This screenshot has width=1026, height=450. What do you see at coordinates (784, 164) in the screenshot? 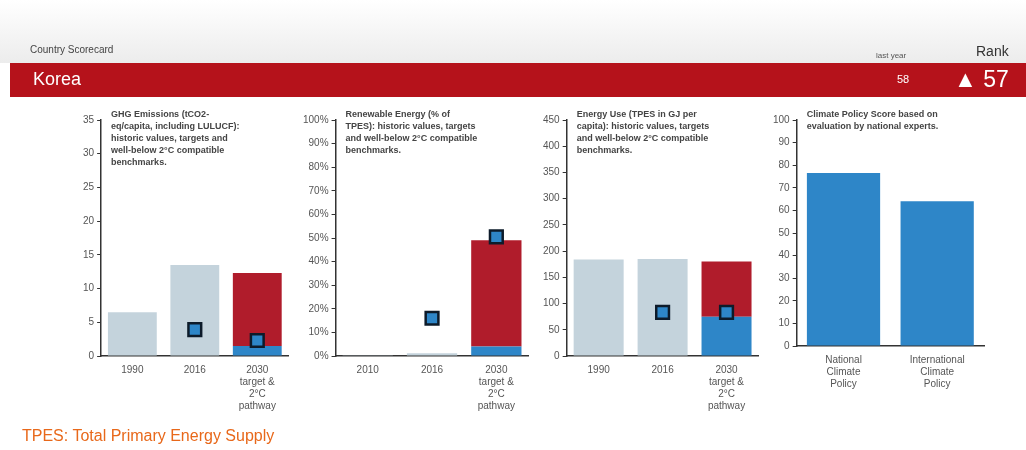
I see `y-tick-label: 80` at bounding box center [784, 164].